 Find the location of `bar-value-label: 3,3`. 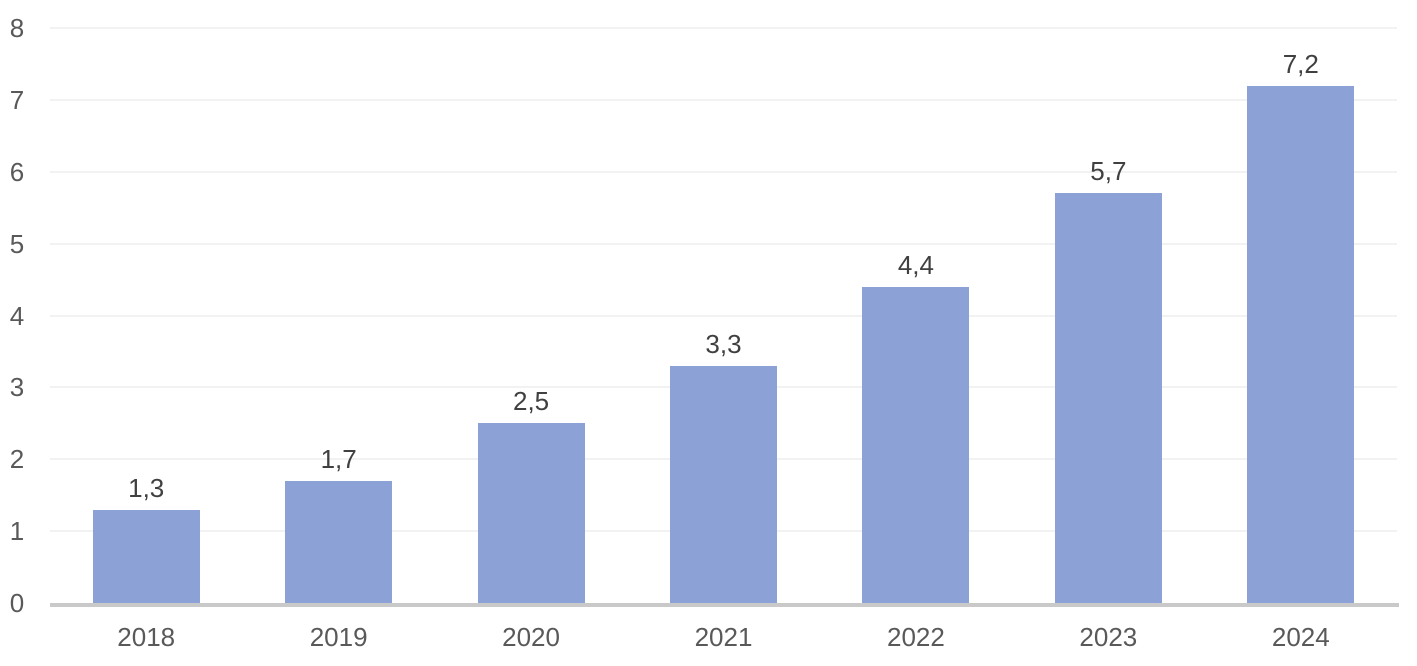

bar-value-label: 3,3 is located at coordinates (723, 343).